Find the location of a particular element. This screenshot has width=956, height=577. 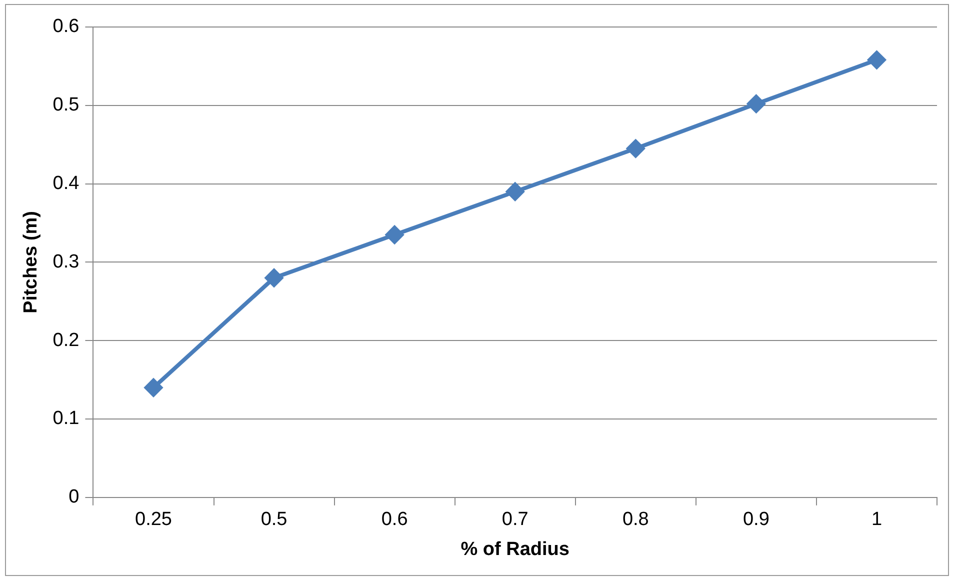

x-tick-label: 0.7 is located at coordinates (515, 519).